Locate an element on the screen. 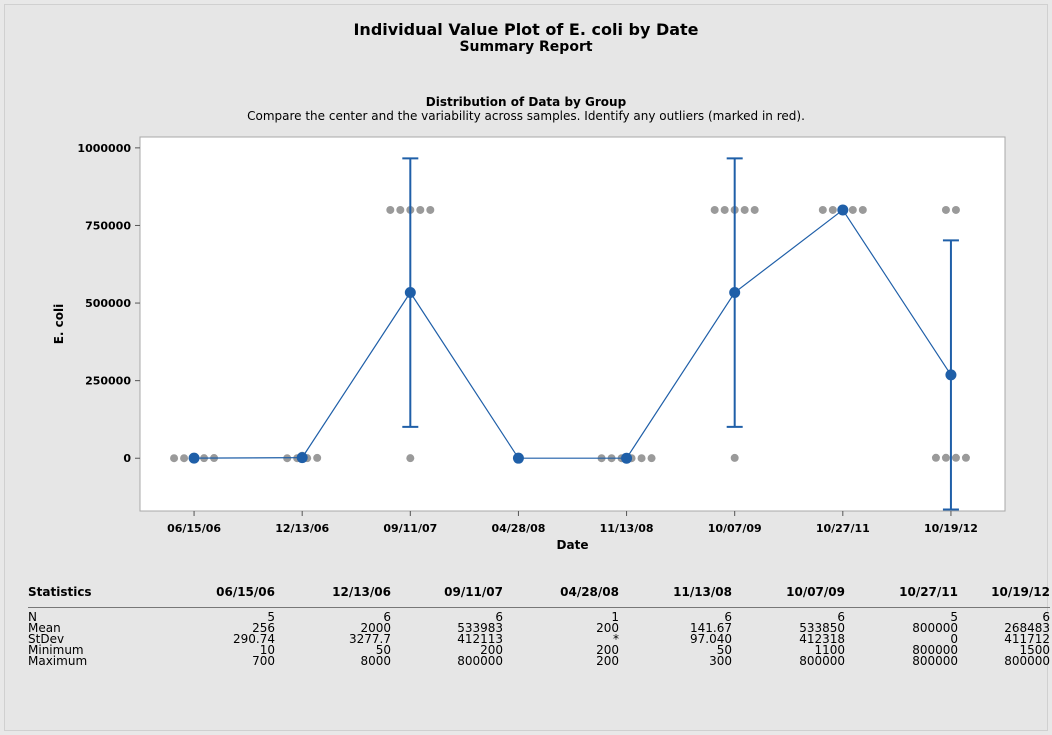 The width and height of the screenshot is (1052, 735). table-cell: 10 is located at coordinates (267, 650).